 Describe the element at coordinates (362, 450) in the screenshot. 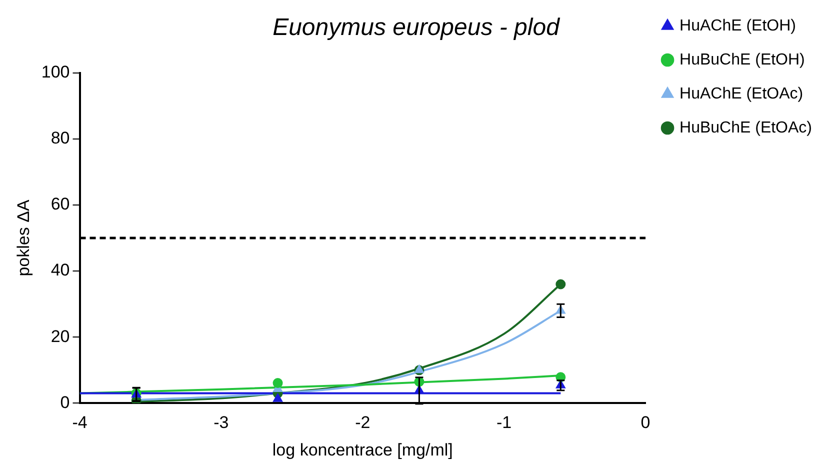

I see `x-axis-title: log koncentrace [mg/ml]` at that location.